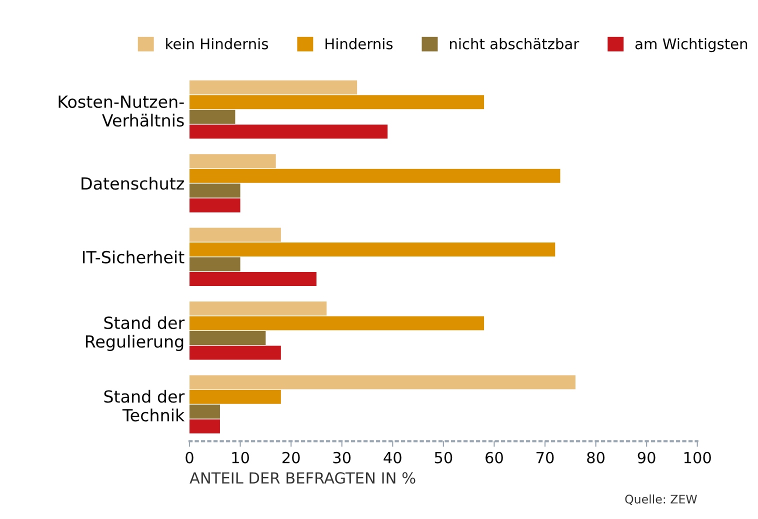 The height and width of the screenshot is (519, 758). I want to click on y-tick-label: Datenschutz, so click(133, 183).